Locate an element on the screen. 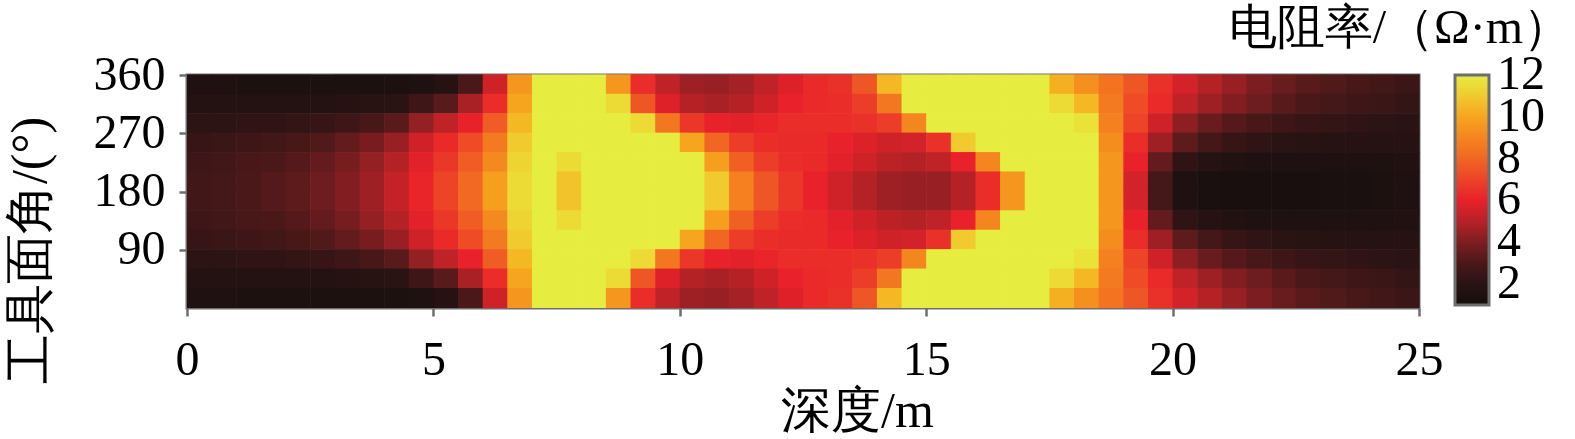 Image resolution: width=1575 pixels, height=439 pixels. y-tick-label: 90 is located at coordinates (141, 248).